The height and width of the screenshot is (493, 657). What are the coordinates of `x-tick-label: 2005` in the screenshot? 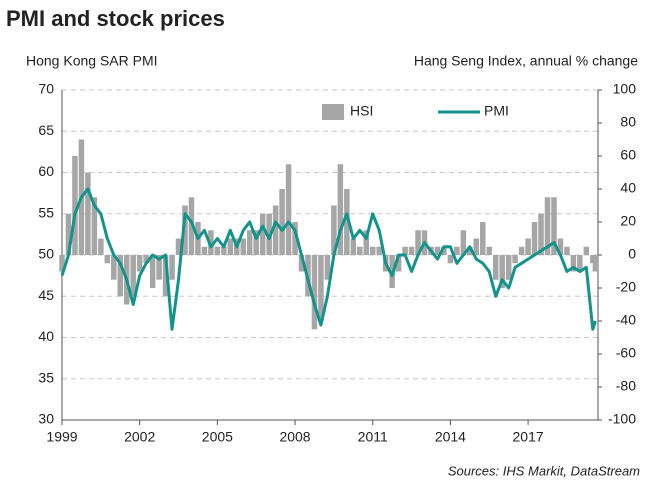 It's located at (217, 437).